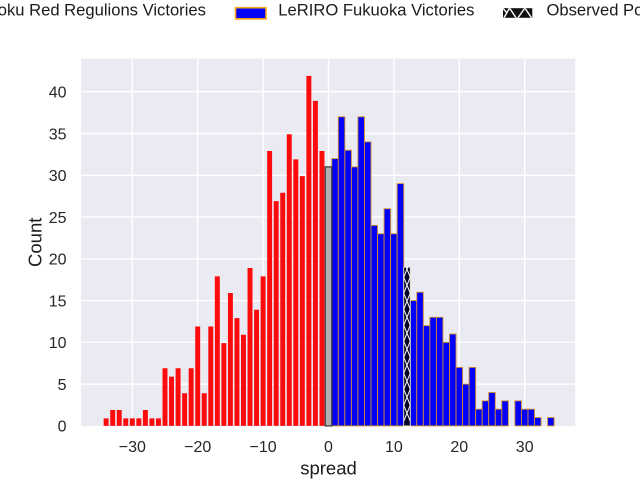  What do you see at coordinates (328, 468) in the screenshot?
I see `svg-text: spread` at bounding box center [328, 468].